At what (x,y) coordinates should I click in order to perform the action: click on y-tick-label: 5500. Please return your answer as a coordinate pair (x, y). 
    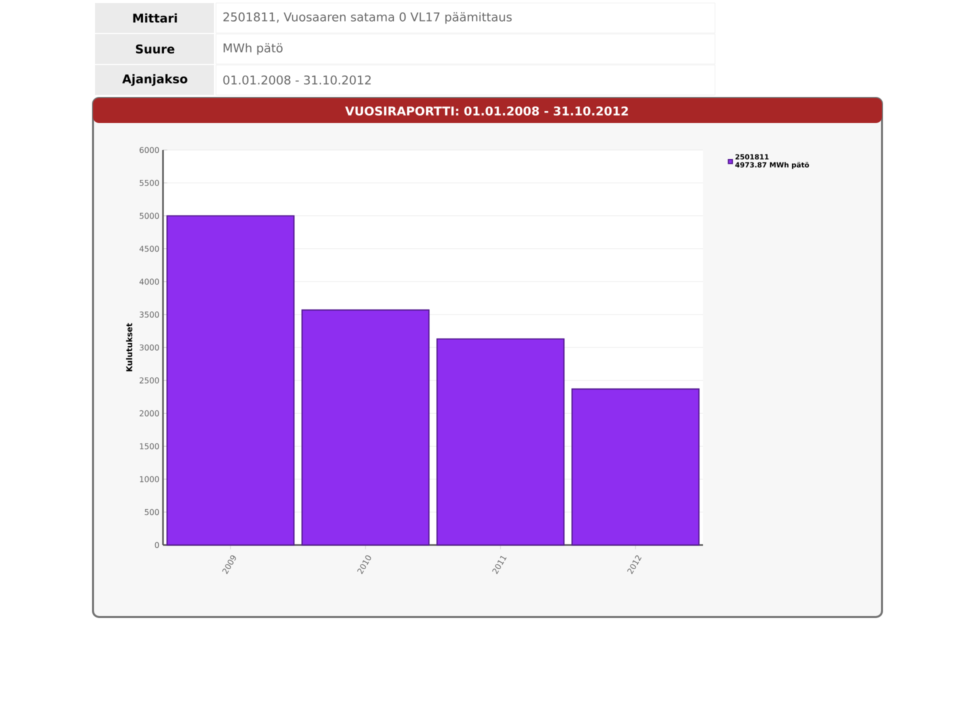
    Looking at the image, I should click on (149, 183).